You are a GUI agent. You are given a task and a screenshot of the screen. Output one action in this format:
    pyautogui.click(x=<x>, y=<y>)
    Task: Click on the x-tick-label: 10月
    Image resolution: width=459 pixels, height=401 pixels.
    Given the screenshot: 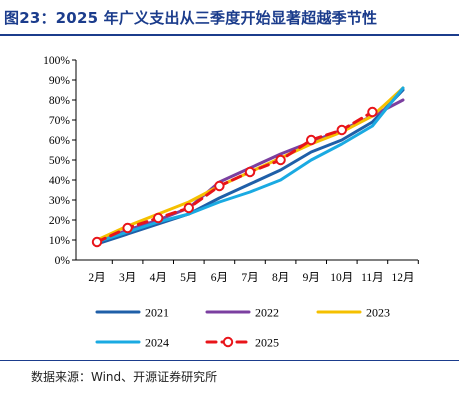 What is the action you would take?
    pyautogui.click(x=341, y=278)
    